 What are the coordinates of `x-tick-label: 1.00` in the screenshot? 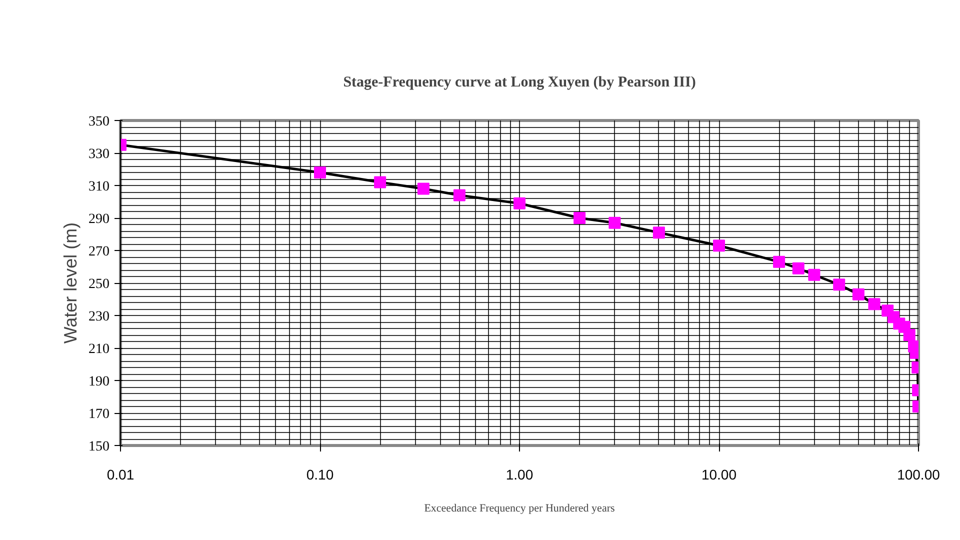 It's located at (520, 474).